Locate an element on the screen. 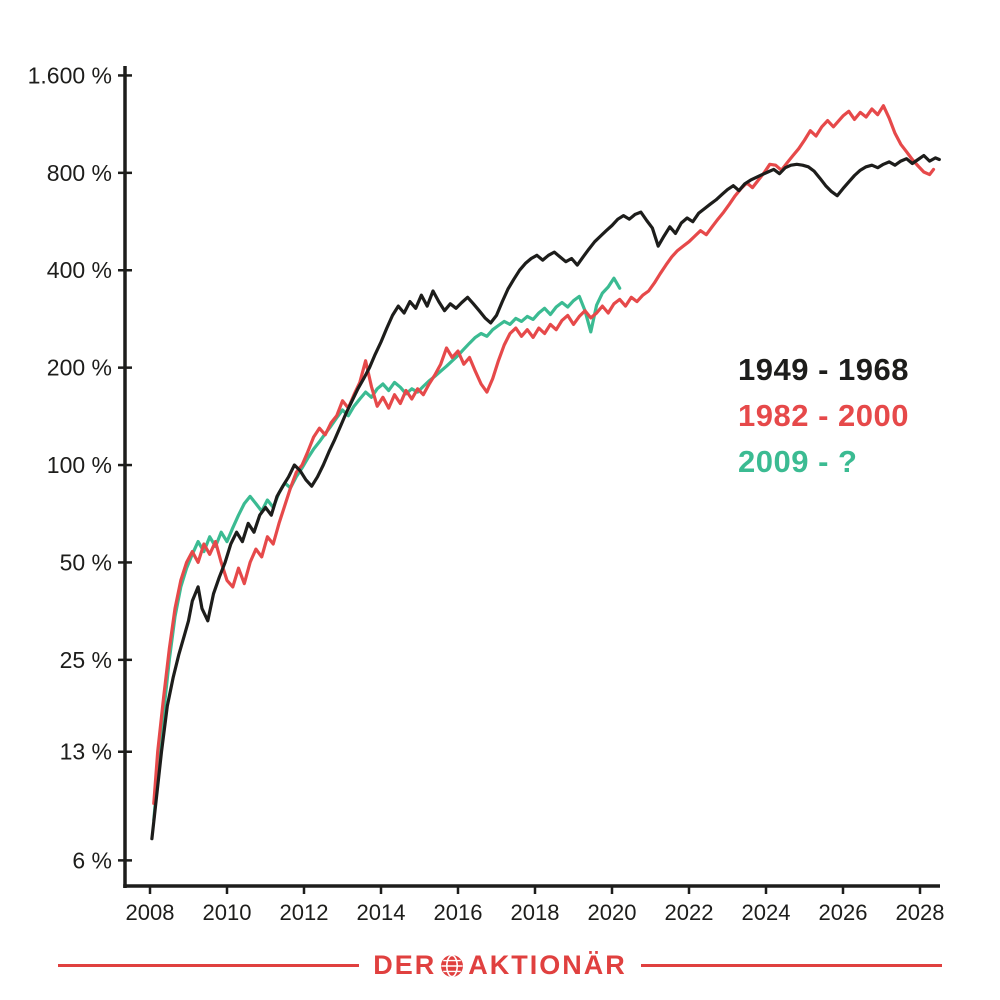 Image resolution: width=1000 pixels, height=1000 pixels. x-axis-tick-label: 2028 is located at coordinates (920, 912).